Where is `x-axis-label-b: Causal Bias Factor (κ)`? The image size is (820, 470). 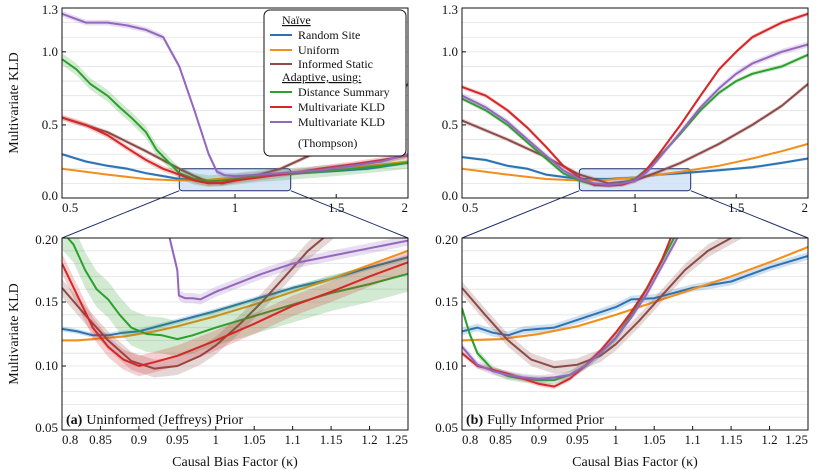 x-axis-label-b: Causal Bias Factor (κ) is located at coordinates (635, 462).